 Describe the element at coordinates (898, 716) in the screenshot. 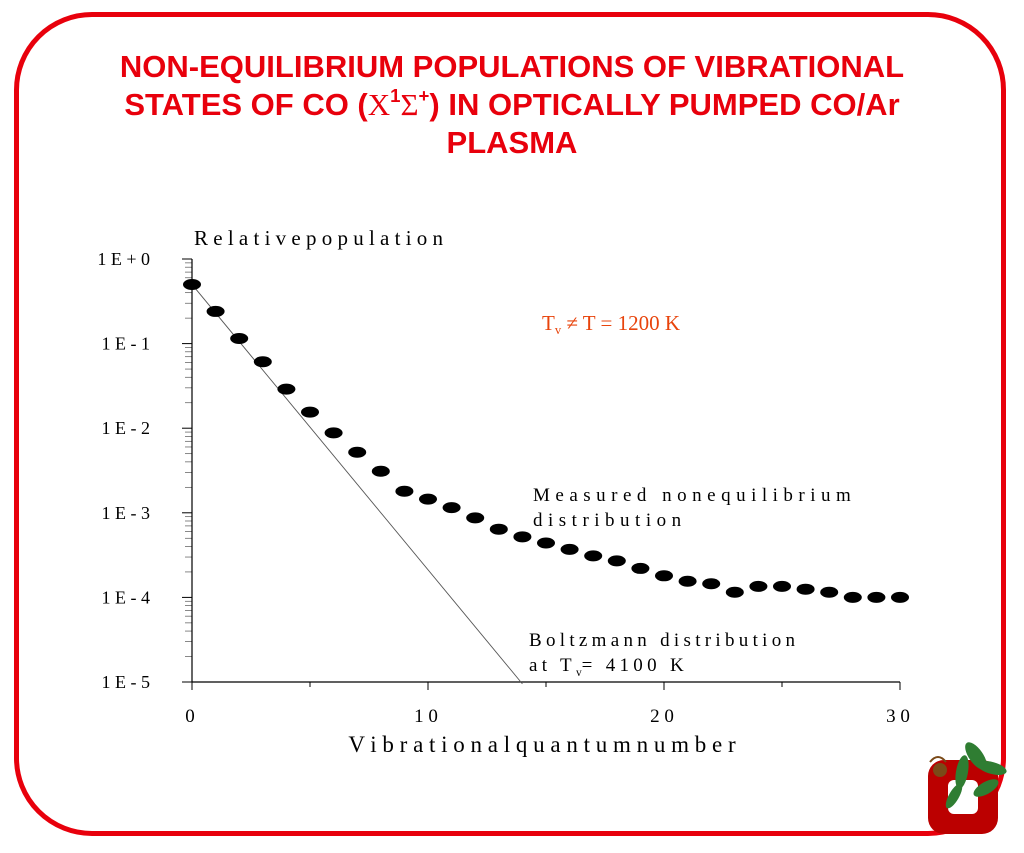

I see `x-tick-label: 3 0` at that location.